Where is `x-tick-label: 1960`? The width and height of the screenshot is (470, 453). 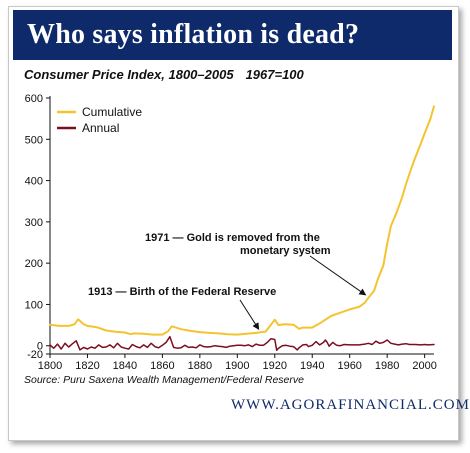
x-tick-label: 1960 is located at coordinates (349, 366).